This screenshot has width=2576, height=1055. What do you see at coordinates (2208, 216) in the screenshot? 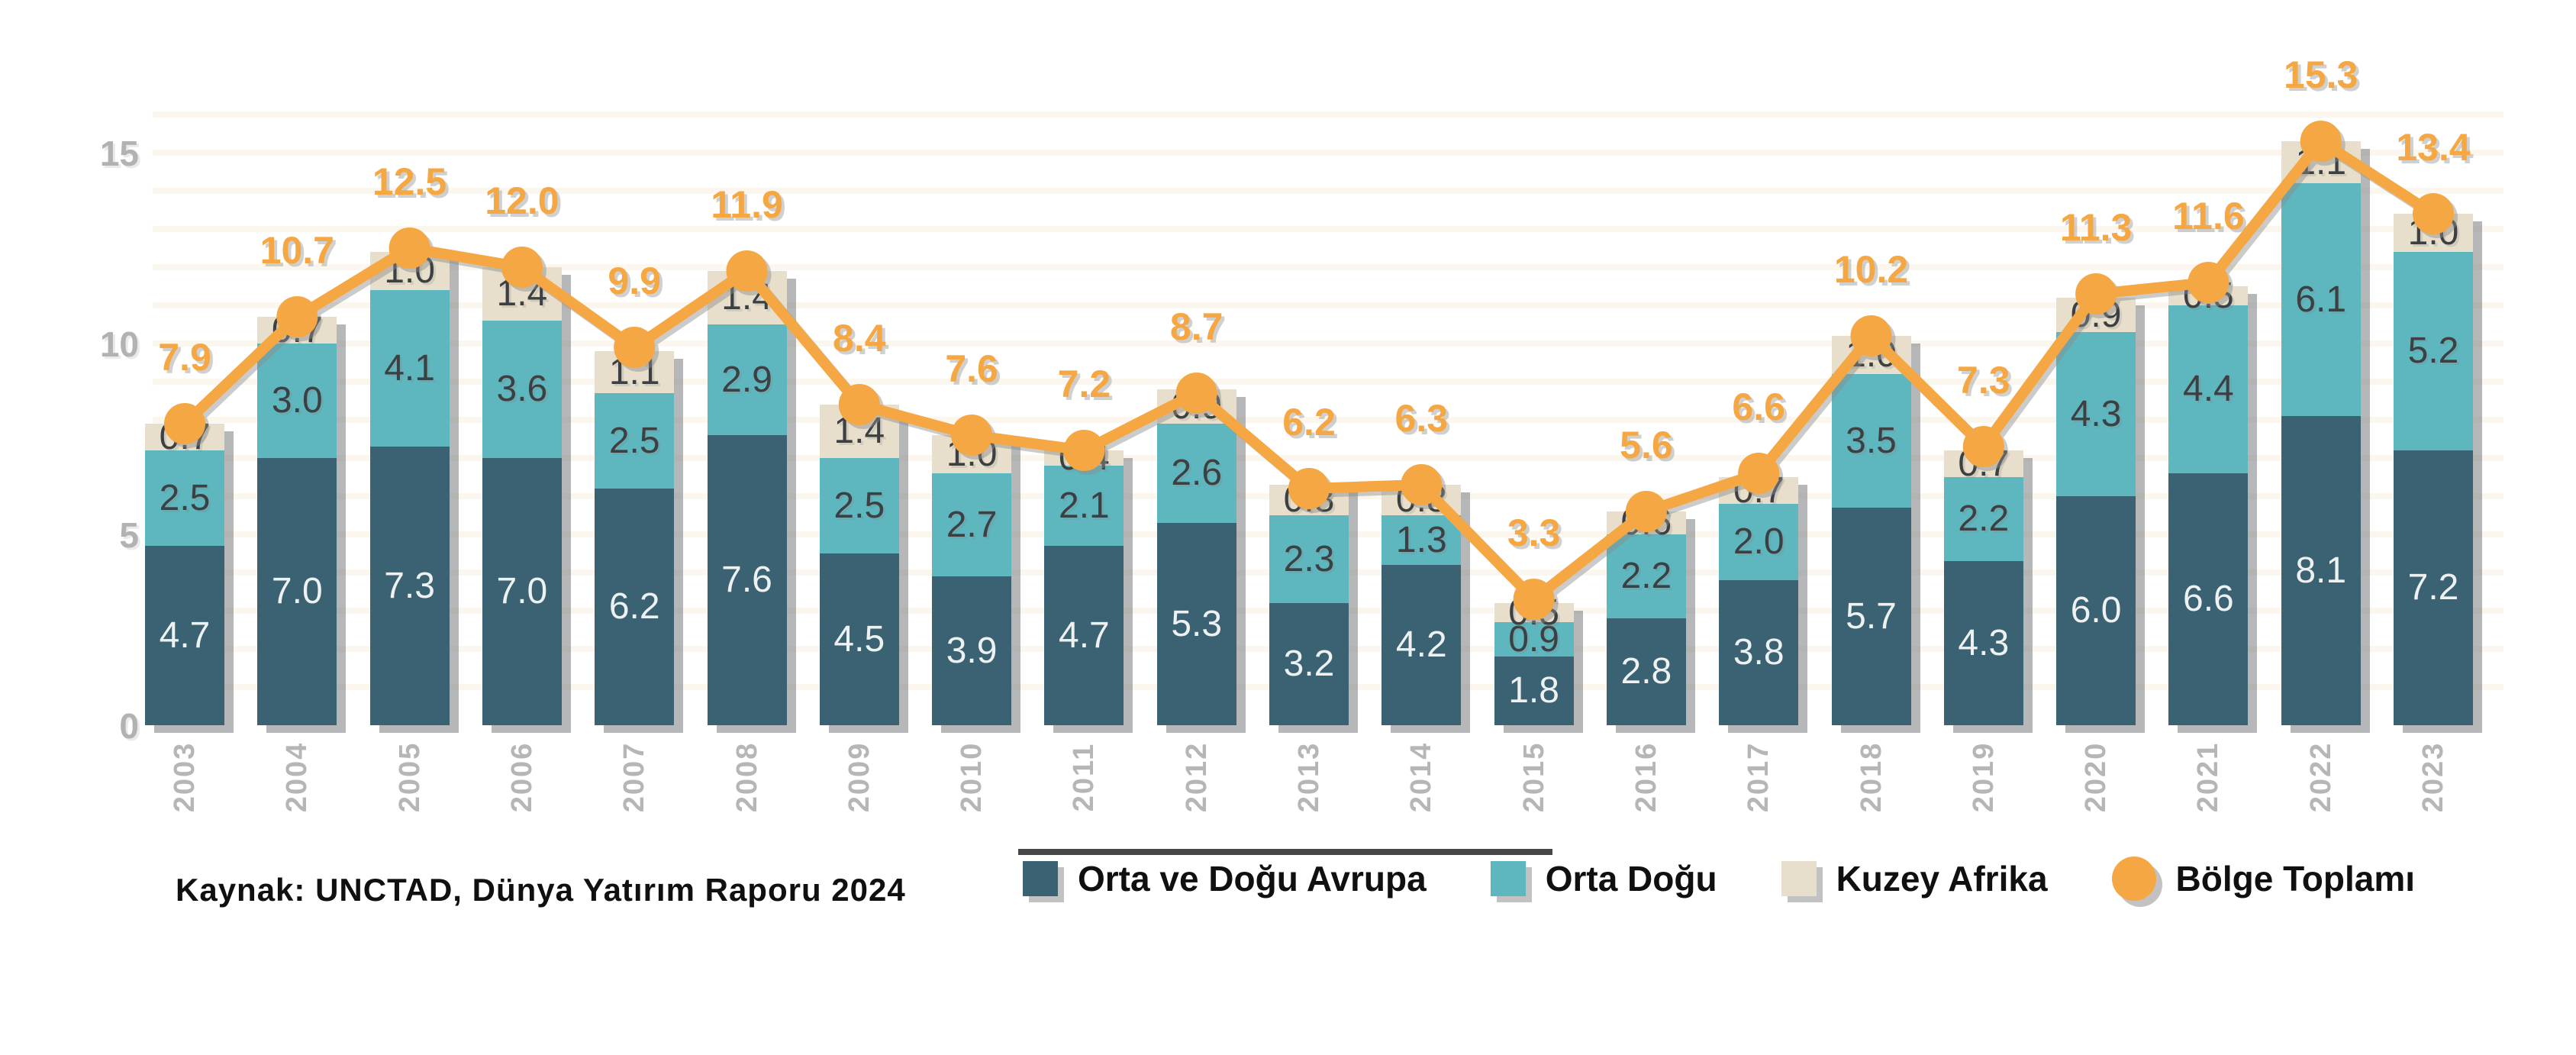
I see `total-value-label: 11.6` at bounding box center [2208, 216].